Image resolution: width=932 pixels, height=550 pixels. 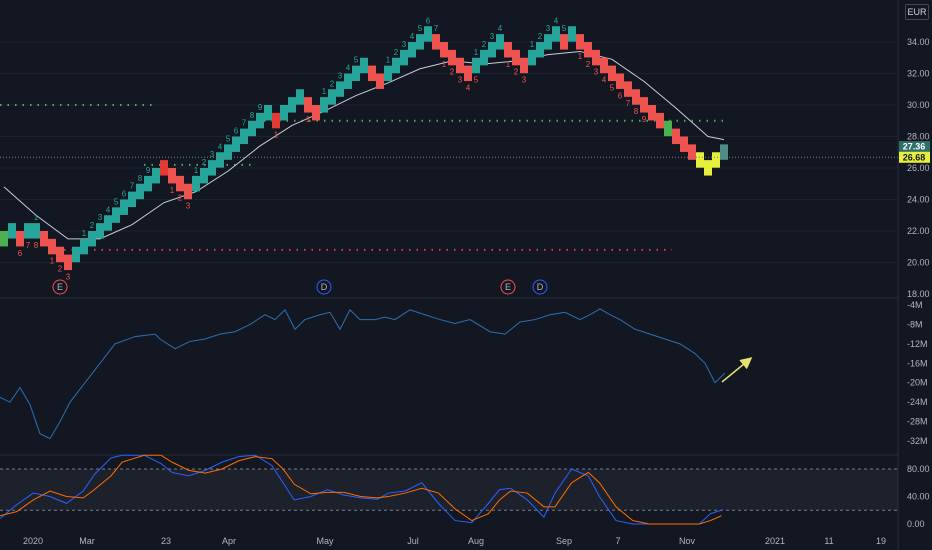 I want to click on time-tick-label: Apr, so click(x=229, y=541).